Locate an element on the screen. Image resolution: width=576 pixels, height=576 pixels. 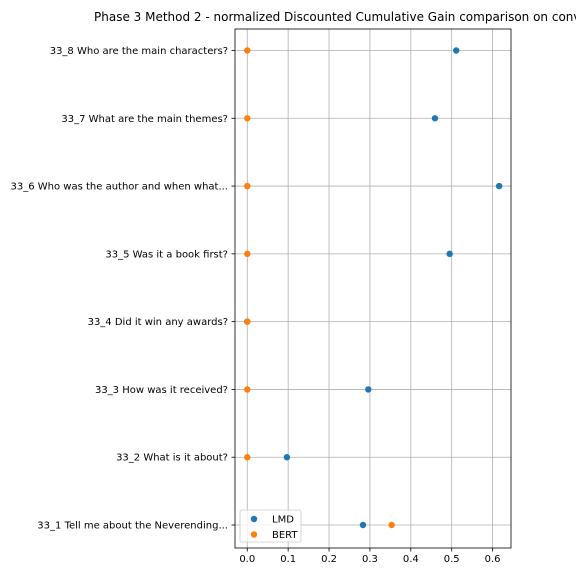
legend-label-lmd: LMD is located at coordinates (283, 520).